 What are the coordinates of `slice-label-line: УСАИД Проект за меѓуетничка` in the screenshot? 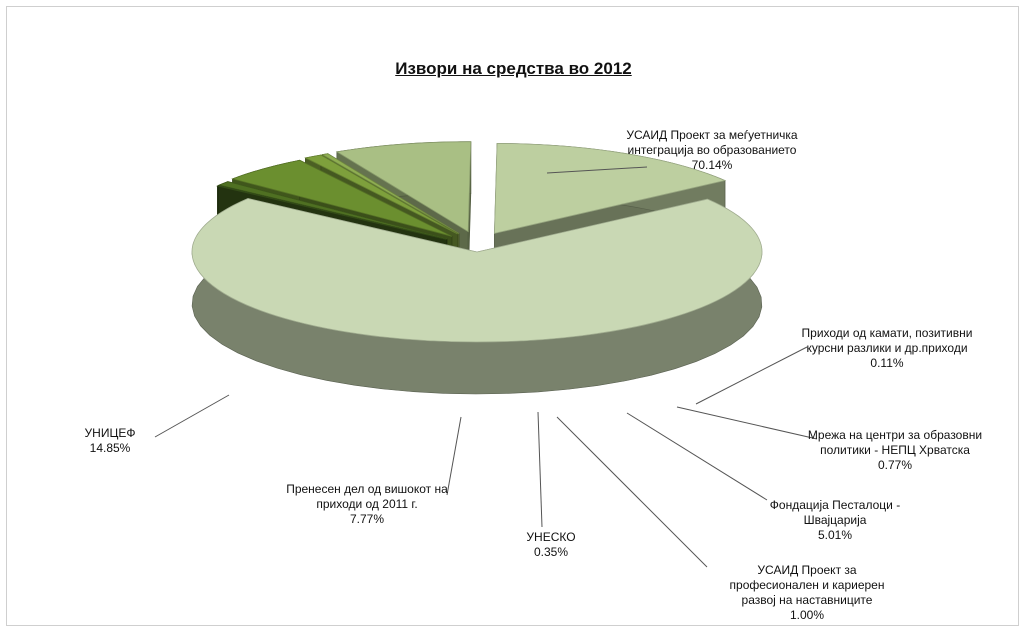 It's located at (712, 135).